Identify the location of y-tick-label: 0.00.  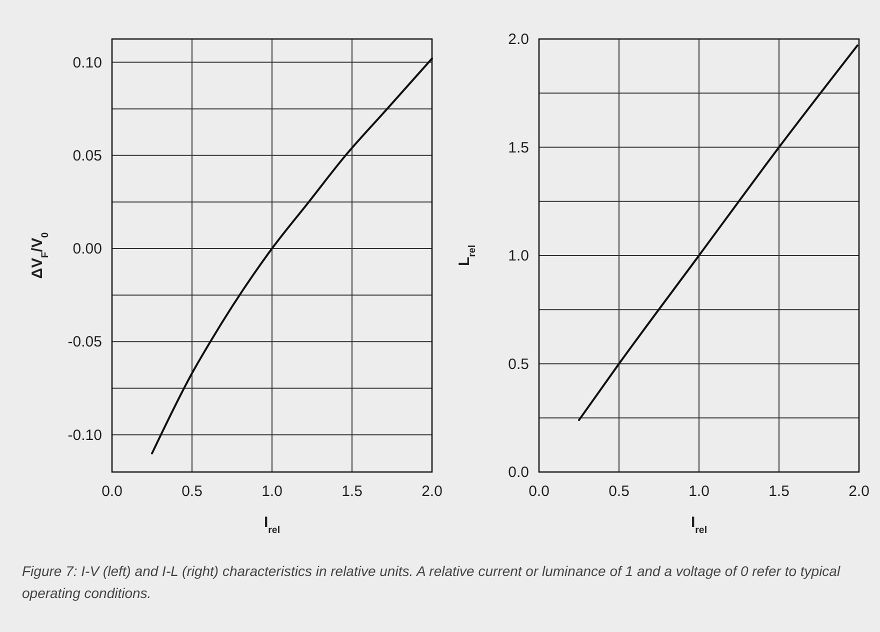
(87, 249).